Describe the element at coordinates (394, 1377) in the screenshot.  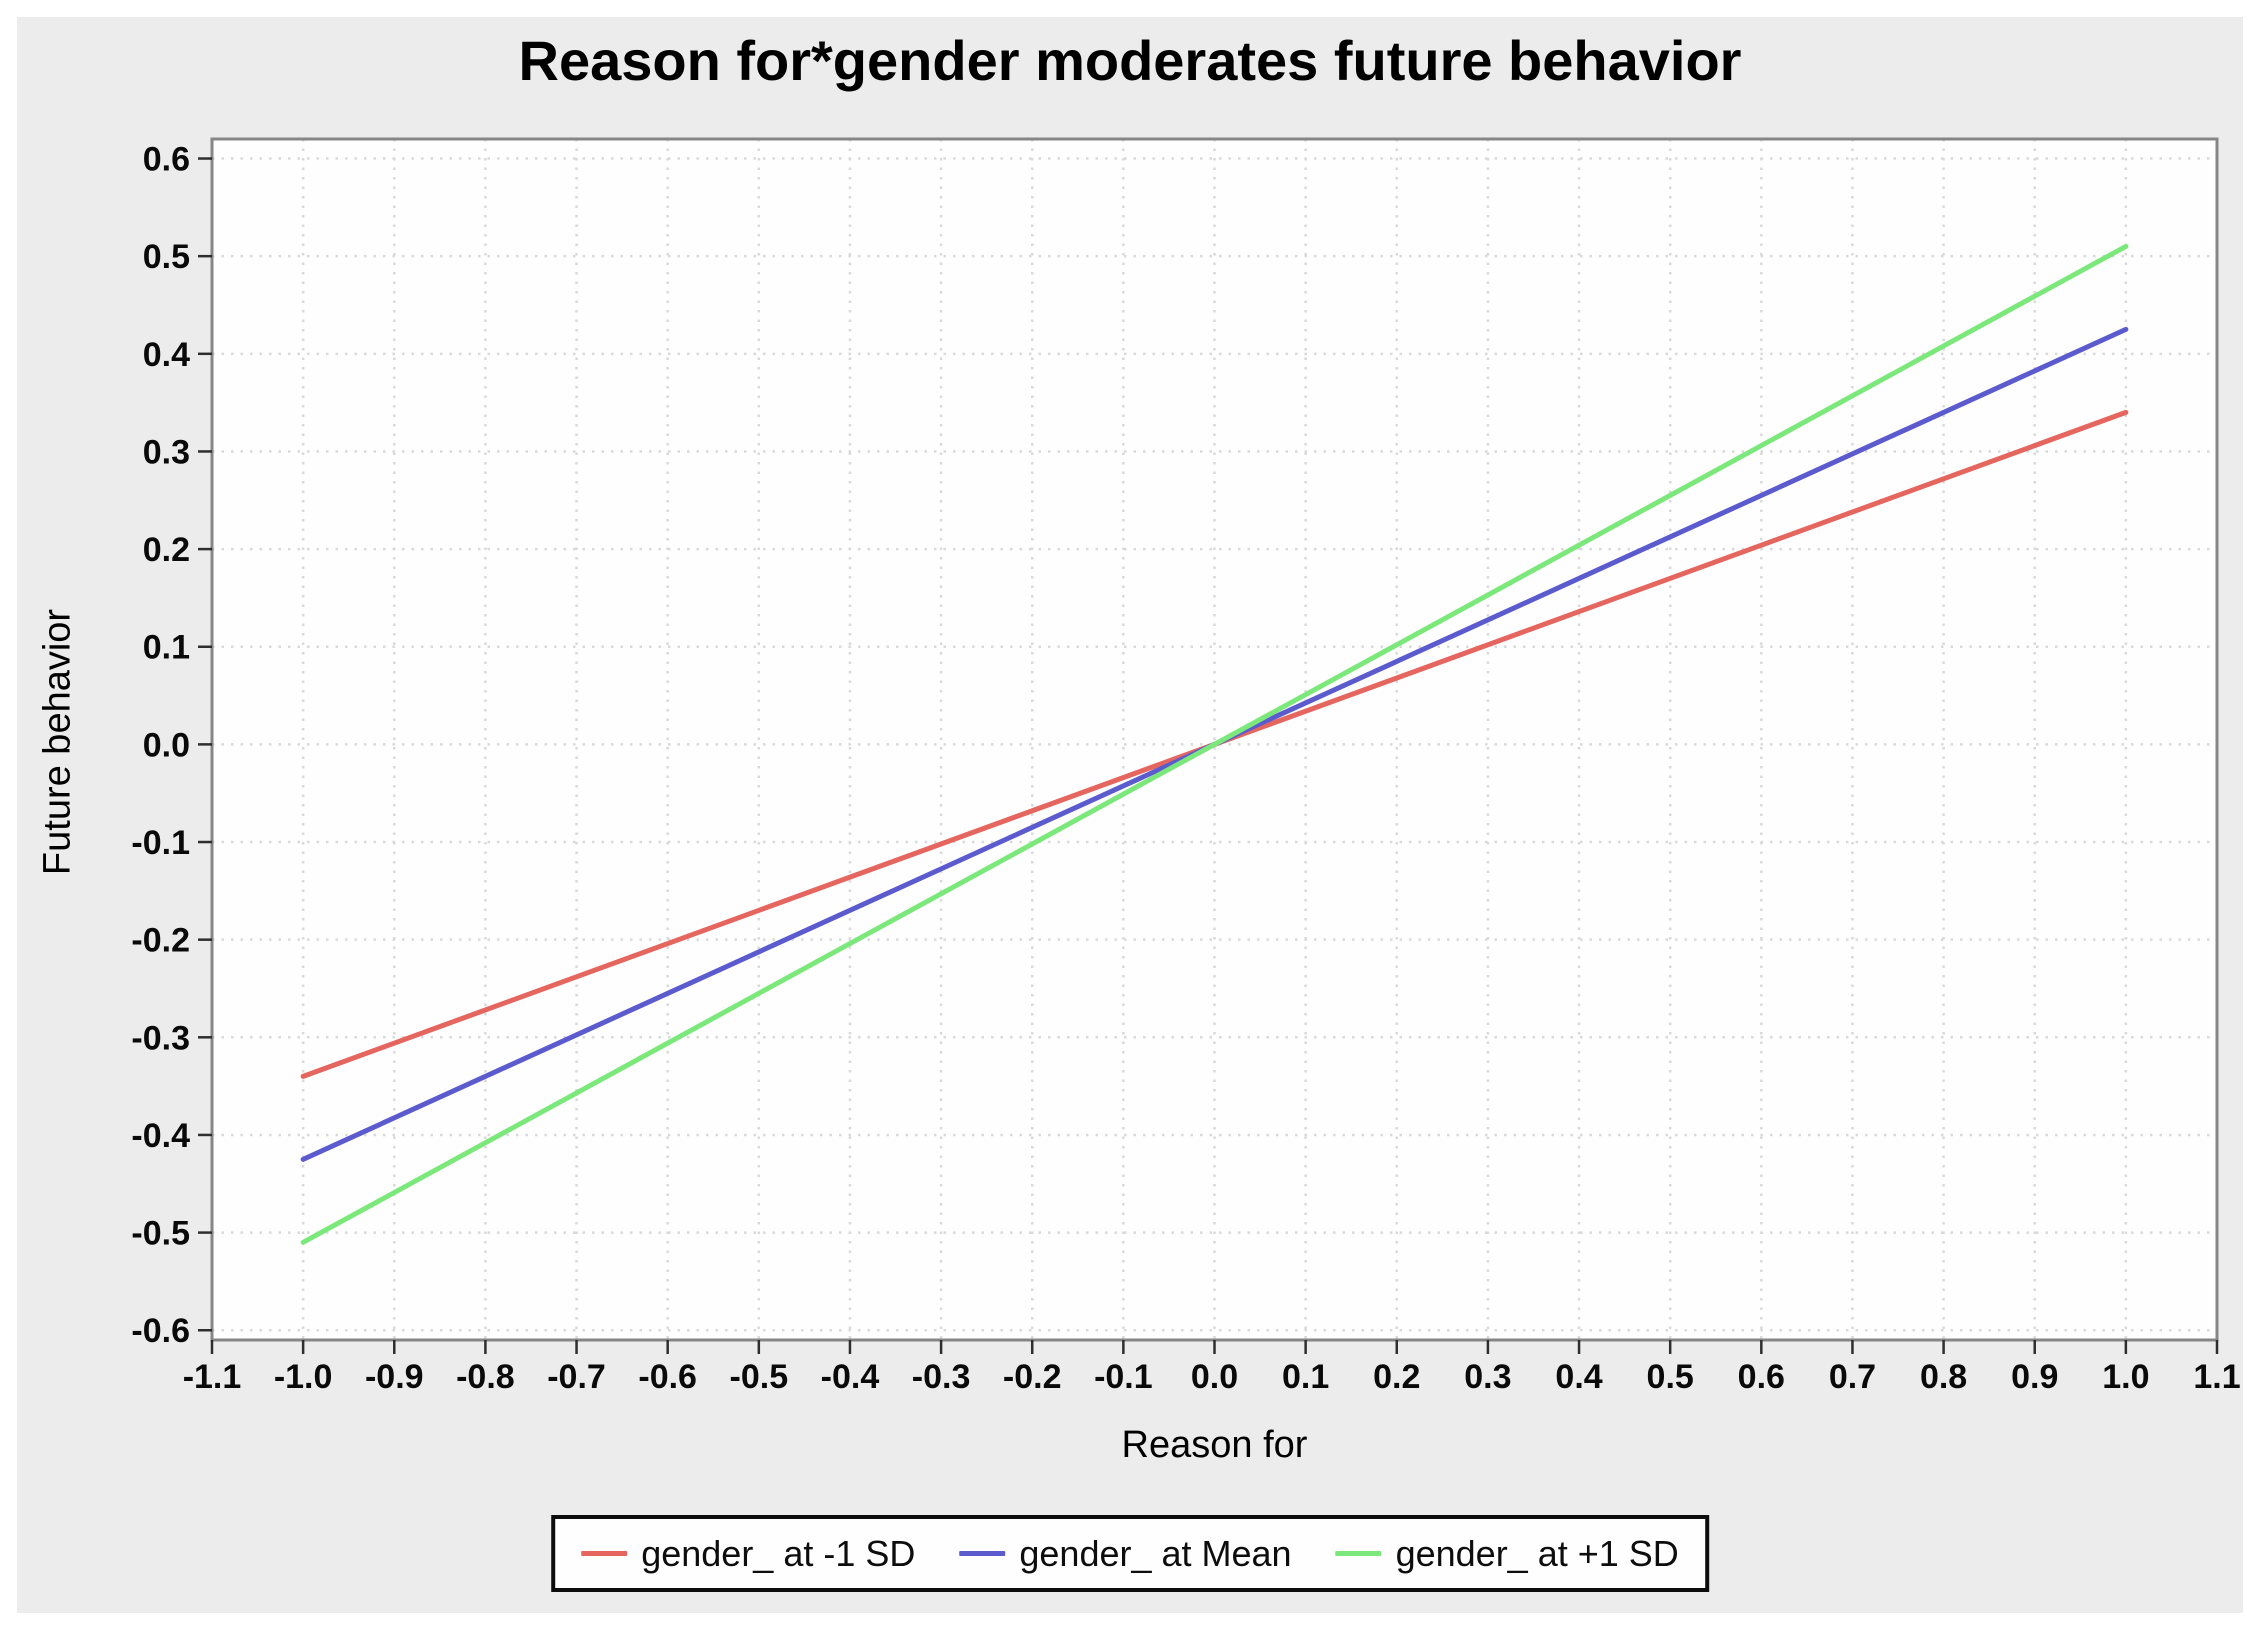
I see `x-tick-label: -0.9` at that location.